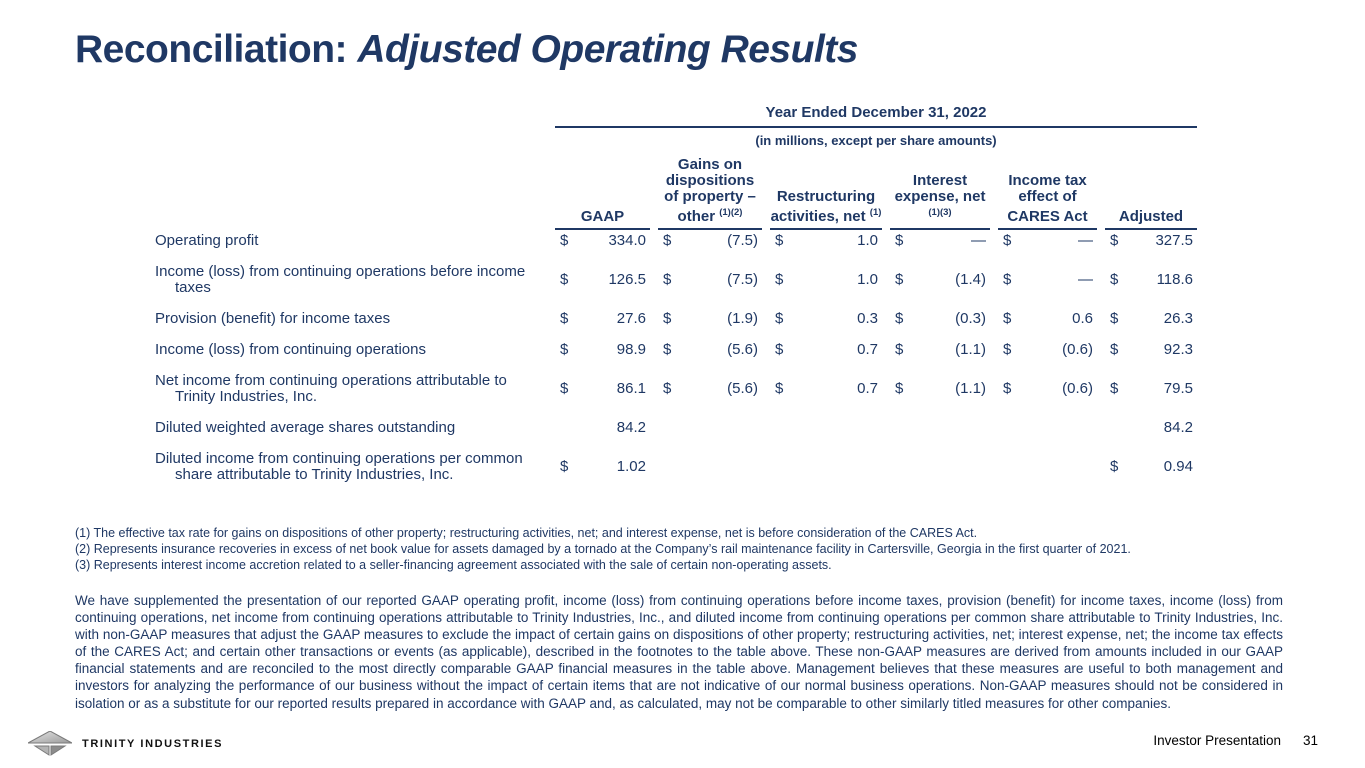 This screenshot has width=1365, height=768. What do you see at coordinates (602, 189) in the screenshot?
I see `column-header-gaap: GAAP` at bounding box center [602, 189].